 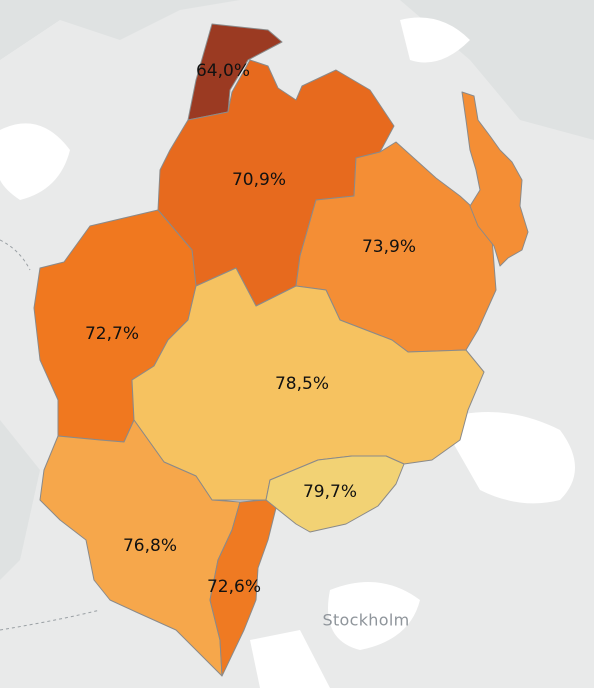 What do you see at coordinates (120, 30) in the screenshot?
I see `basemap-land-nw` at bounding box center [120, 30].